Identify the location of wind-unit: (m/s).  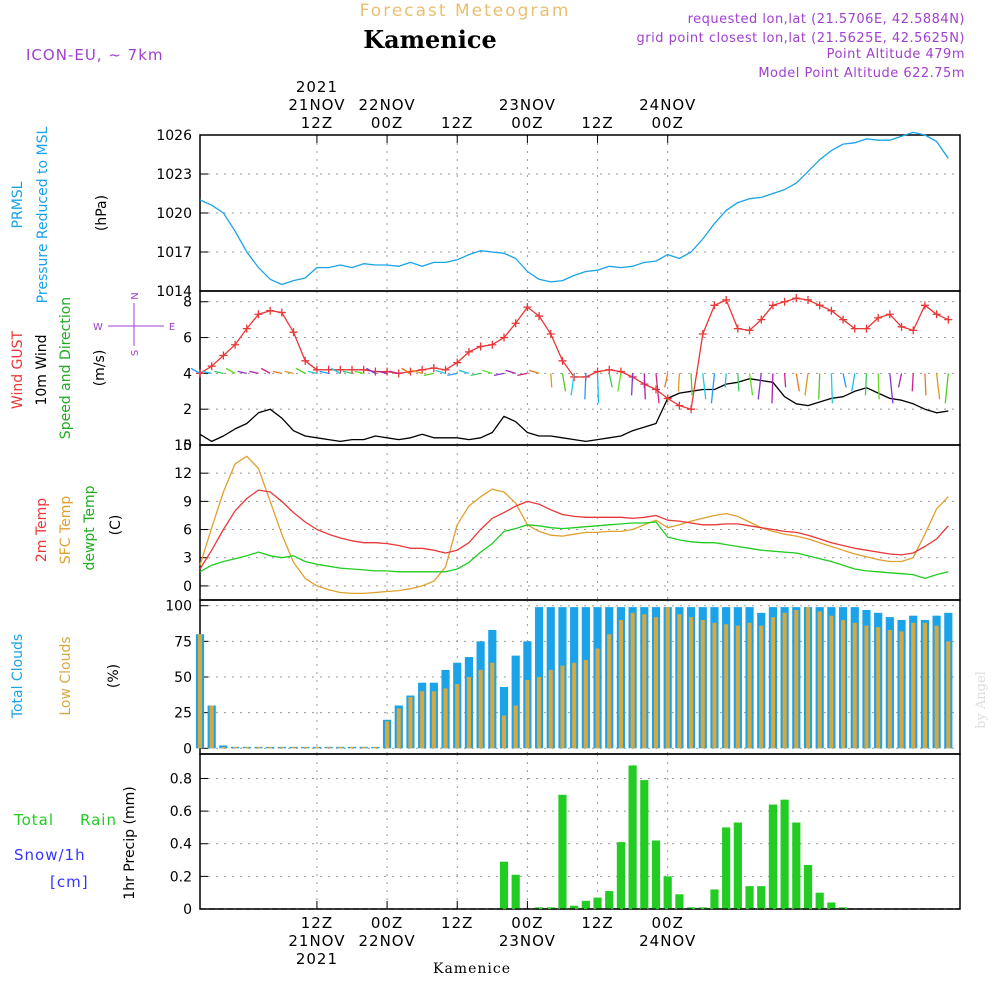
(100, 368).